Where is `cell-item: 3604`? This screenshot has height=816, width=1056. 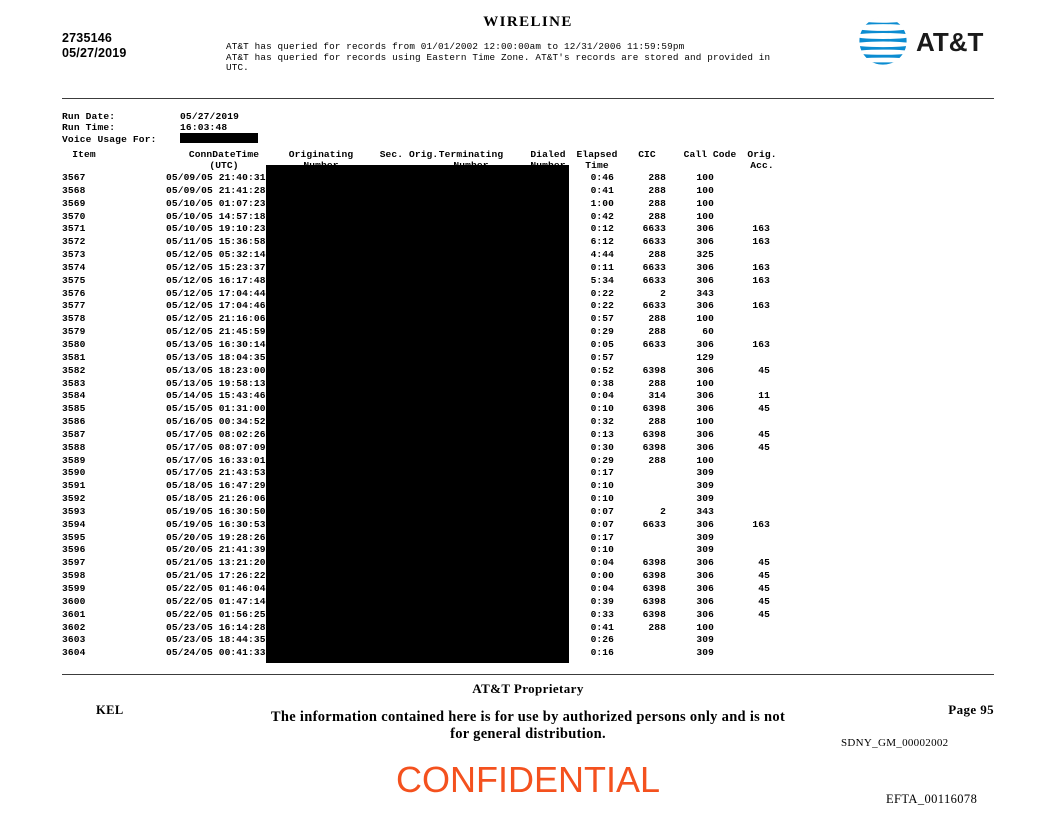
cell-item: 3604 is located at coordinates (74, 653).